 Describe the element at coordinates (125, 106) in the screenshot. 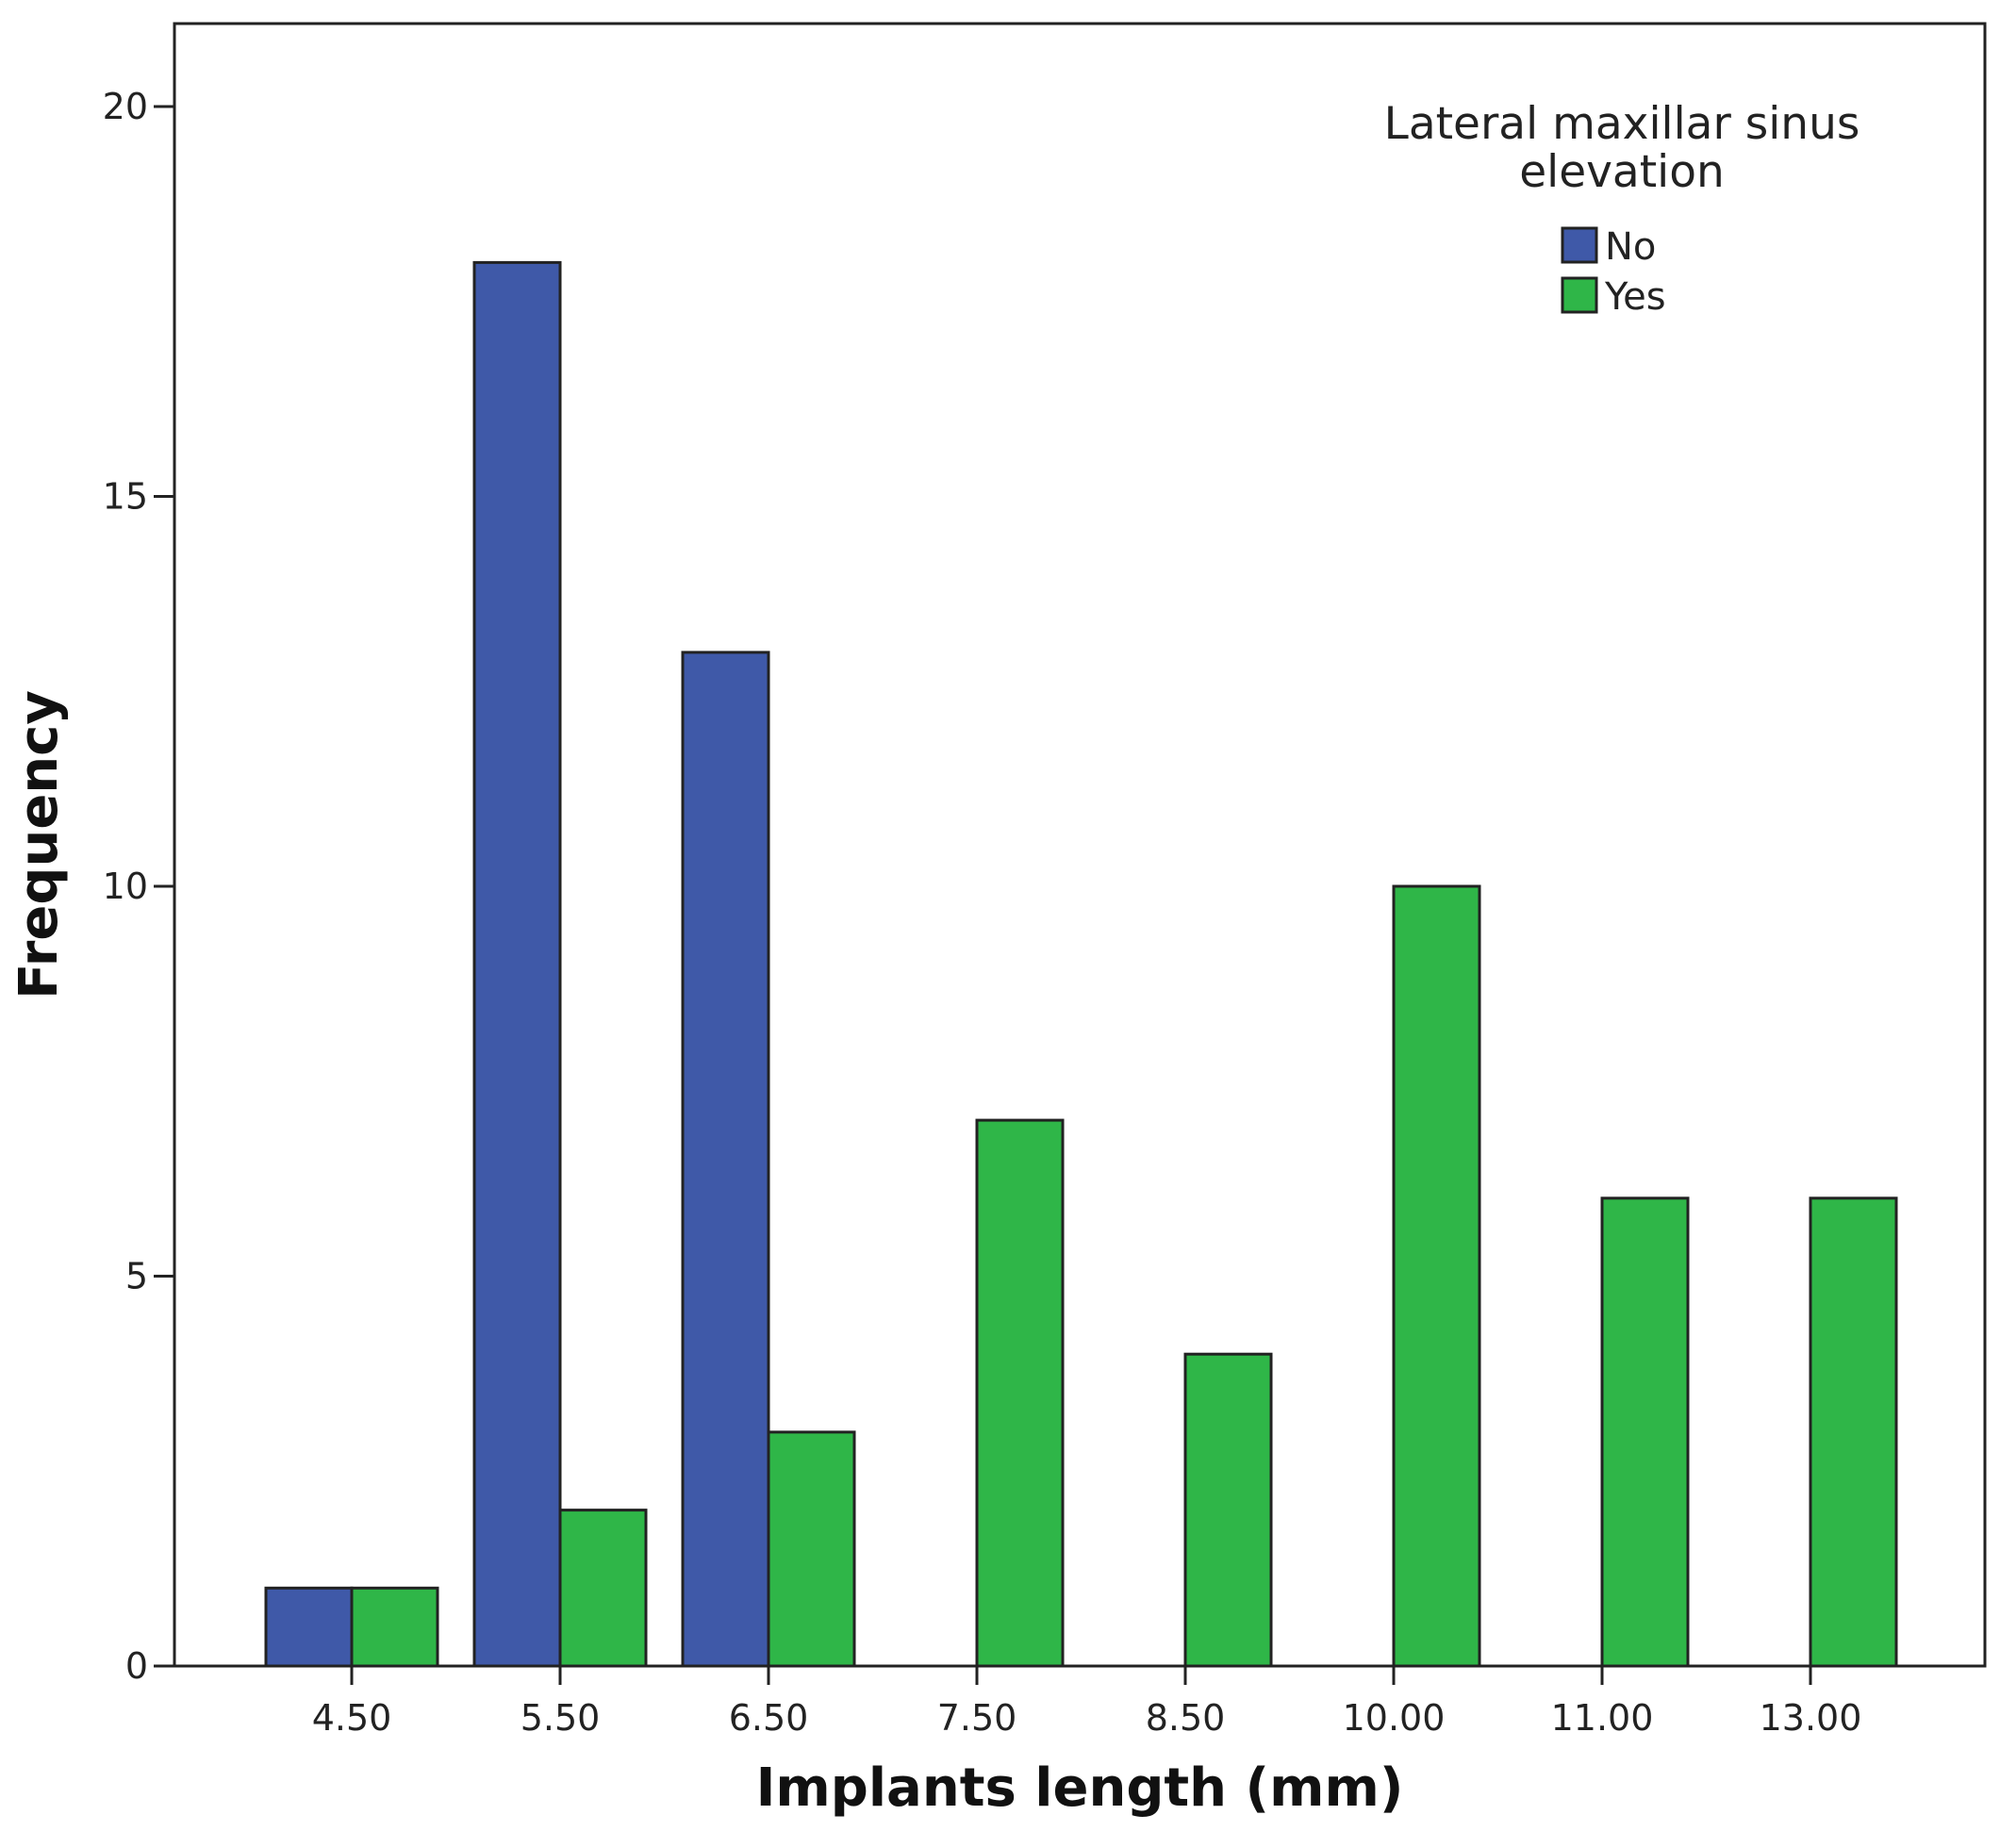

I see `y-tick-label-20: 20` at that location.